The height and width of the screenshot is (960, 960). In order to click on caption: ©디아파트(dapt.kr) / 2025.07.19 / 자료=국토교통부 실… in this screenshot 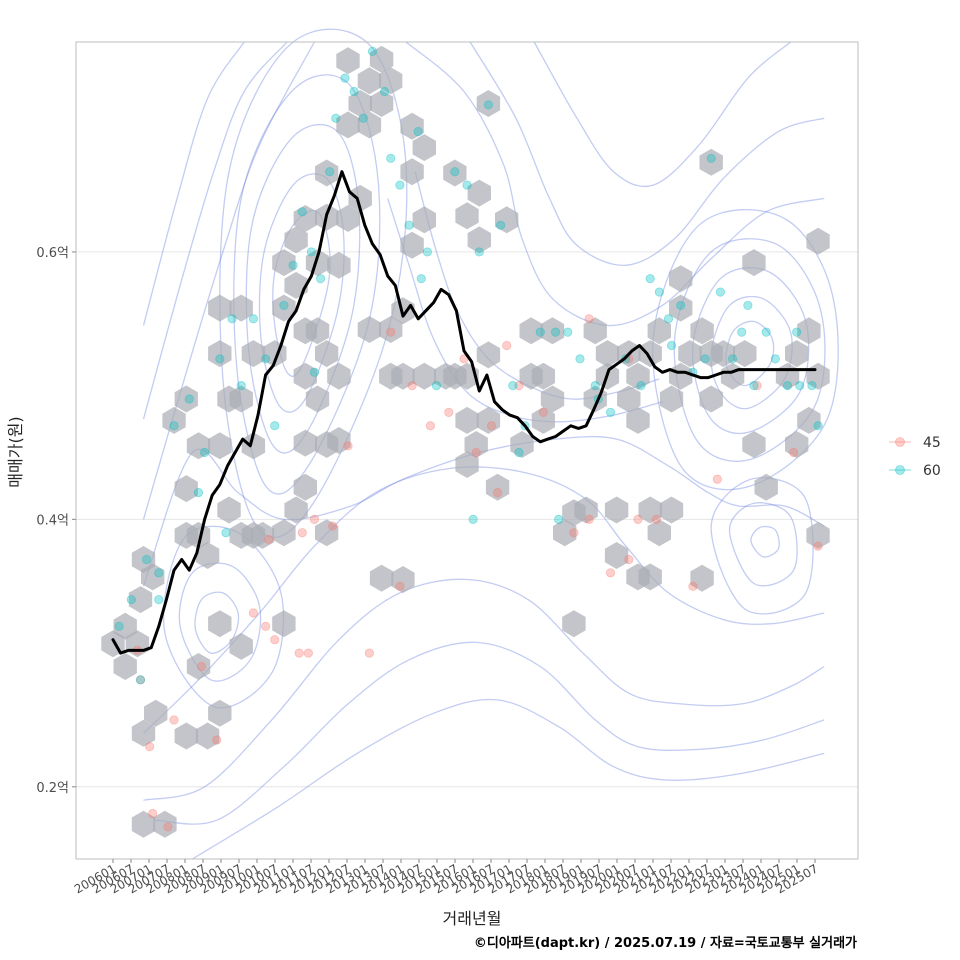, I will do `click(665, 943)`.